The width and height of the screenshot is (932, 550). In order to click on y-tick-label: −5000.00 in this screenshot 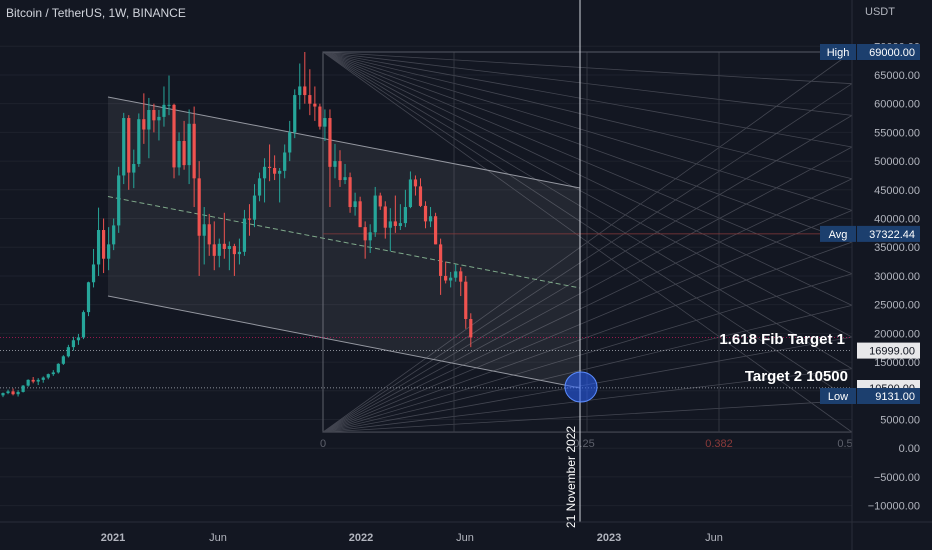, I will do `click(897, 478)`.